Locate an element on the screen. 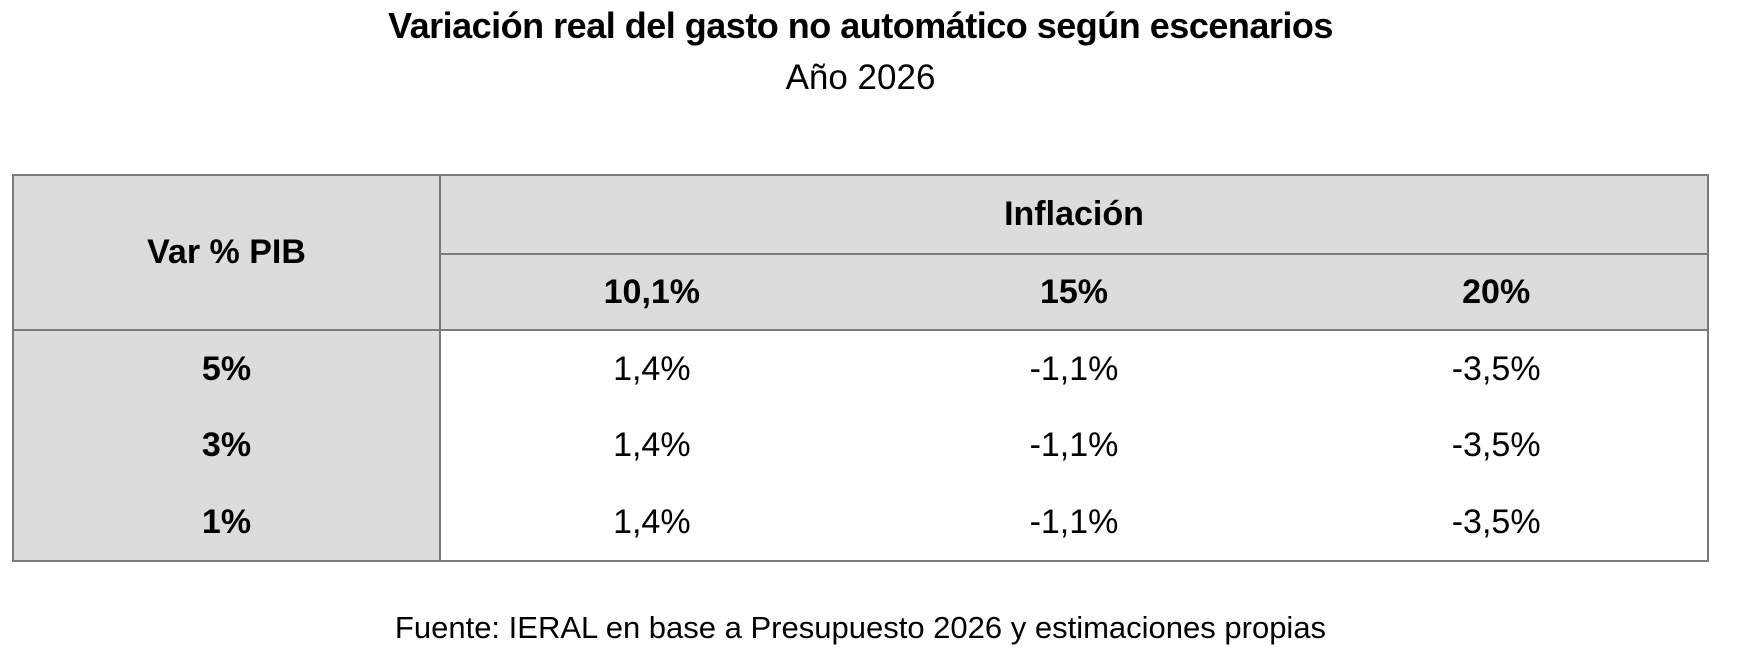 Image resolution: width=1742 pixels, height=656 pixels. cell-pib3-inf10-1: 1,4% is located at coordinates (651, 445).